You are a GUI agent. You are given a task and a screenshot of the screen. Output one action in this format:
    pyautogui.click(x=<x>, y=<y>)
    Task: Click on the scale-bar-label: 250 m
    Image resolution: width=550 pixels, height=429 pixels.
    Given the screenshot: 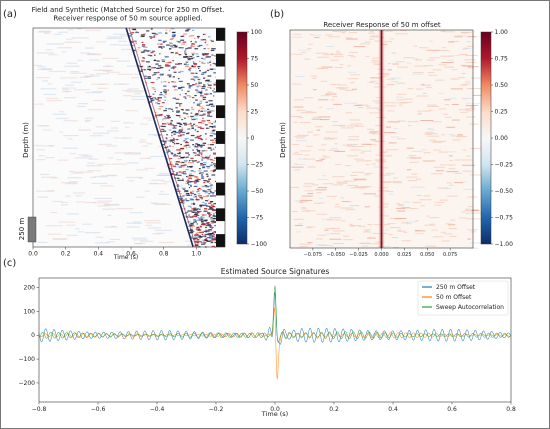 What is the action you would take?
    pyautogui.click(x=22, y=229)
    